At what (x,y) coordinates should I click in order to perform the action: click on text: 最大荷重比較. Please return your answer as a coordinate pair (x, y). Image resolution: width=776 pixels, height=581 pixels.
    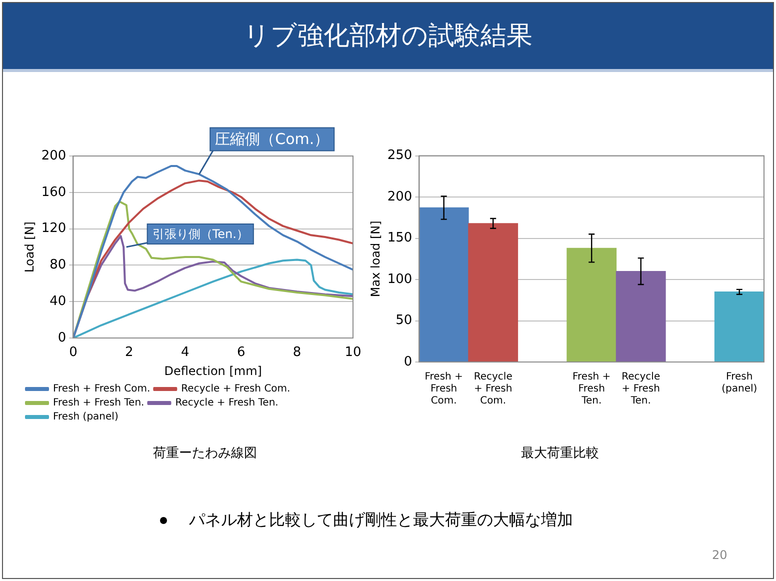
    Looking at the image, I should click on (560, 453).